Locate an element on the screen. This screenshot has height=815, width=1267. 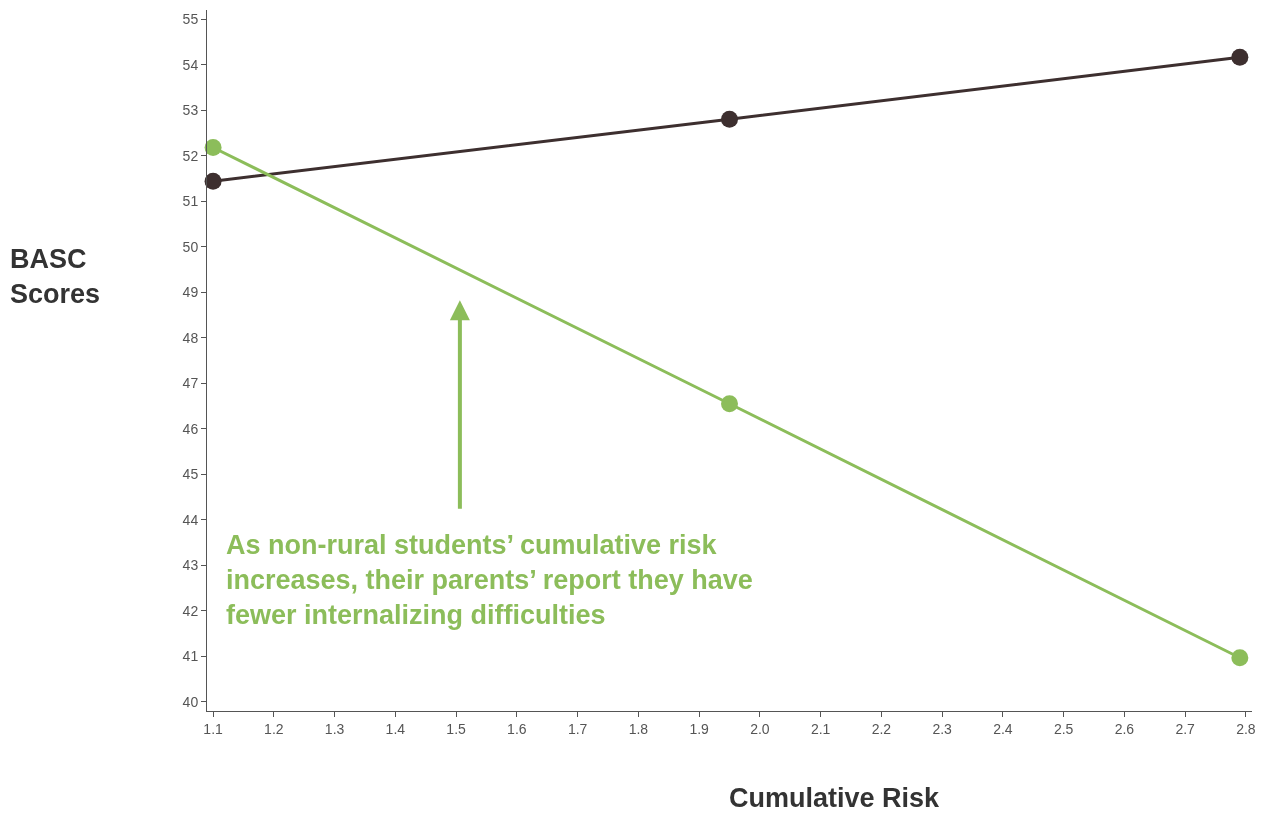
y-tick-label: 46 is located at coordinates (190, 428).